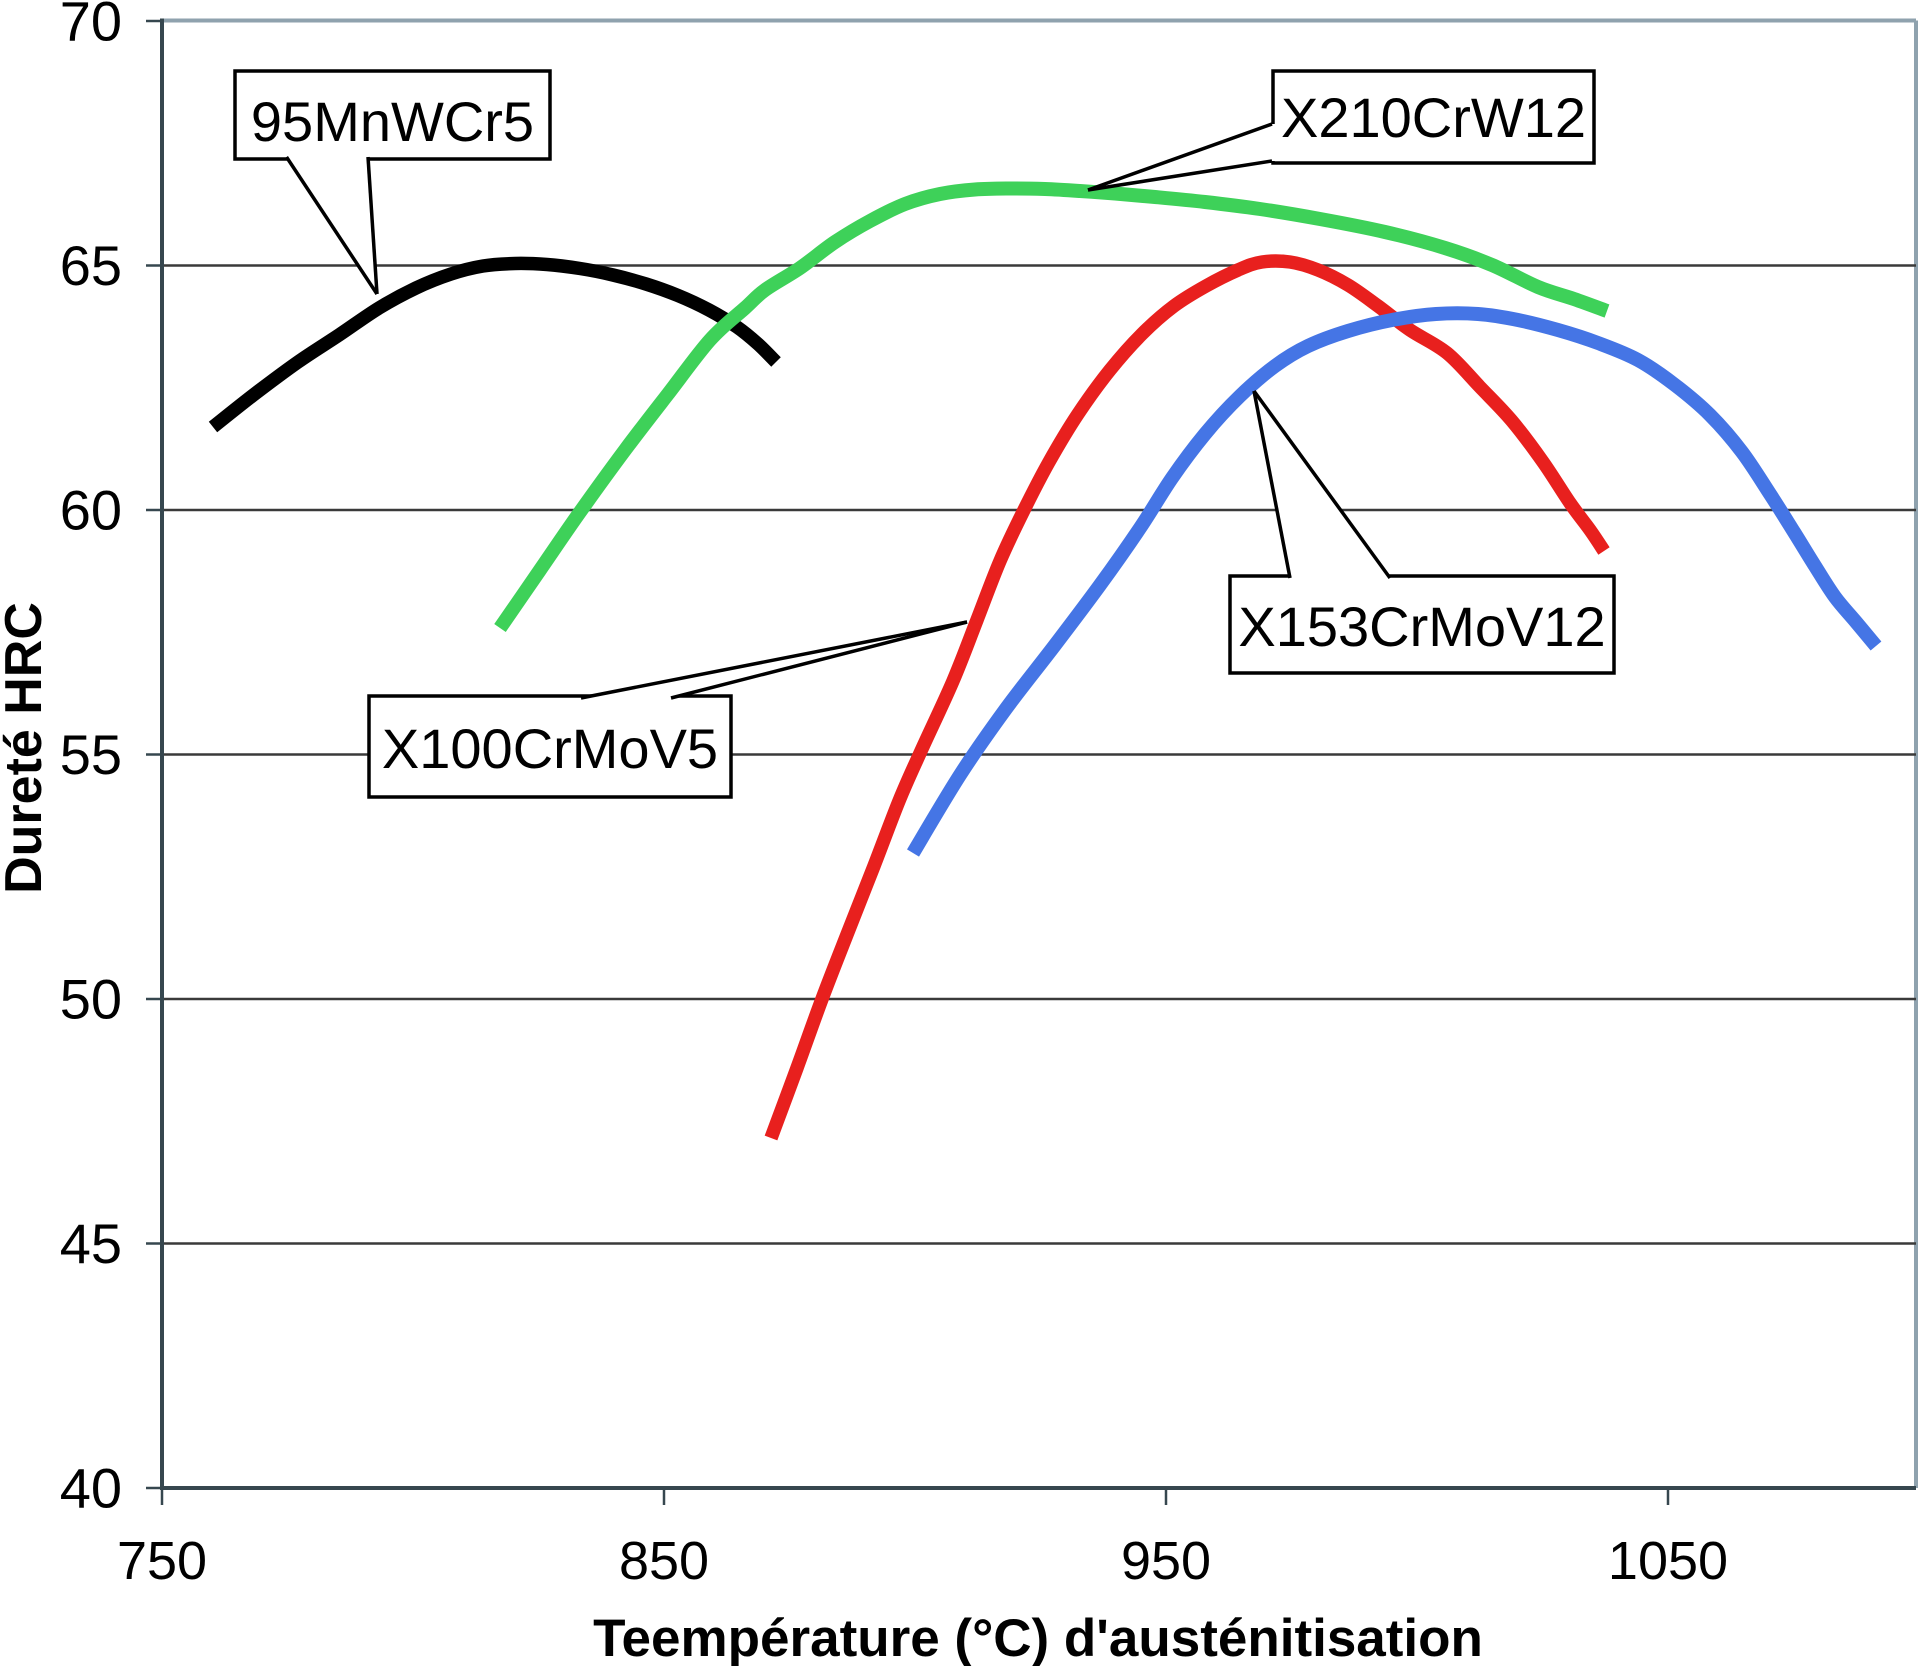 The width and height of the screenshot is (1920, 1666). I want to click on svg-text: 55, so click(91, 754).